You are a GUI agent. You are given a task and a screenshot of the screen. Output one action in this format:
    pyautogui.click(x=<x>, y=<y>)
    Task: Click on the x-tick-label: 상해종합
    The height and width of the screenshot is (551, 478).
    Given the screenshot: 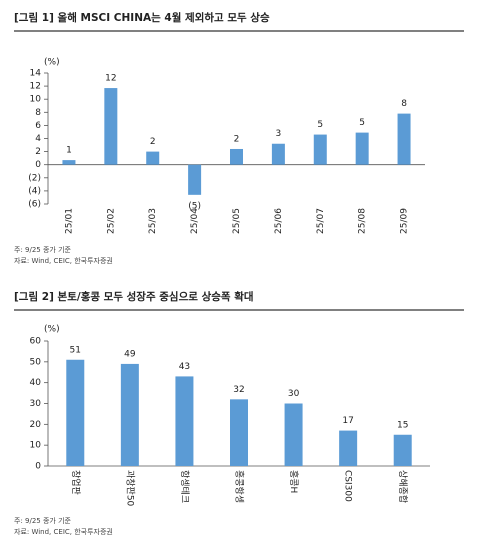 What is the action you would take?
    pyautogui.click(x=402, y=486)
    